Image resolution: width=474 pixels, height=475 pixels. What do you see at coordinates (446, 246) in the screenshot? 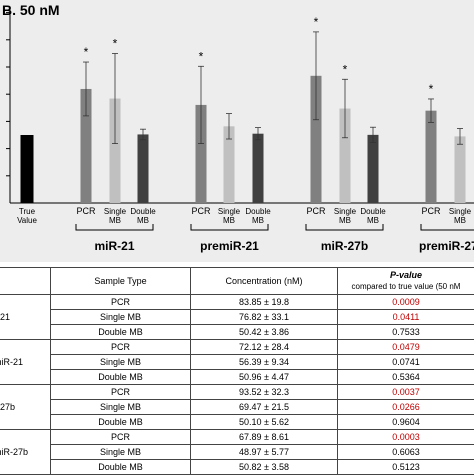
I see `group-label-premir-27b: premiR-27b` at bounding box center [446, 246].